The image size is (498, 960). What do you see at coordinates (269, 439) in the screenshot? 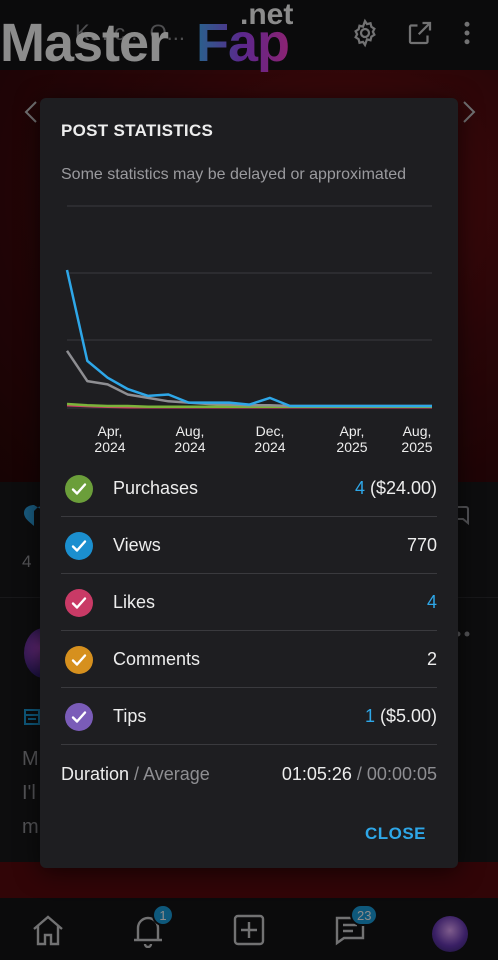
I see `x-tick-label: Dec, 2024` at bounding box center [269, 439].